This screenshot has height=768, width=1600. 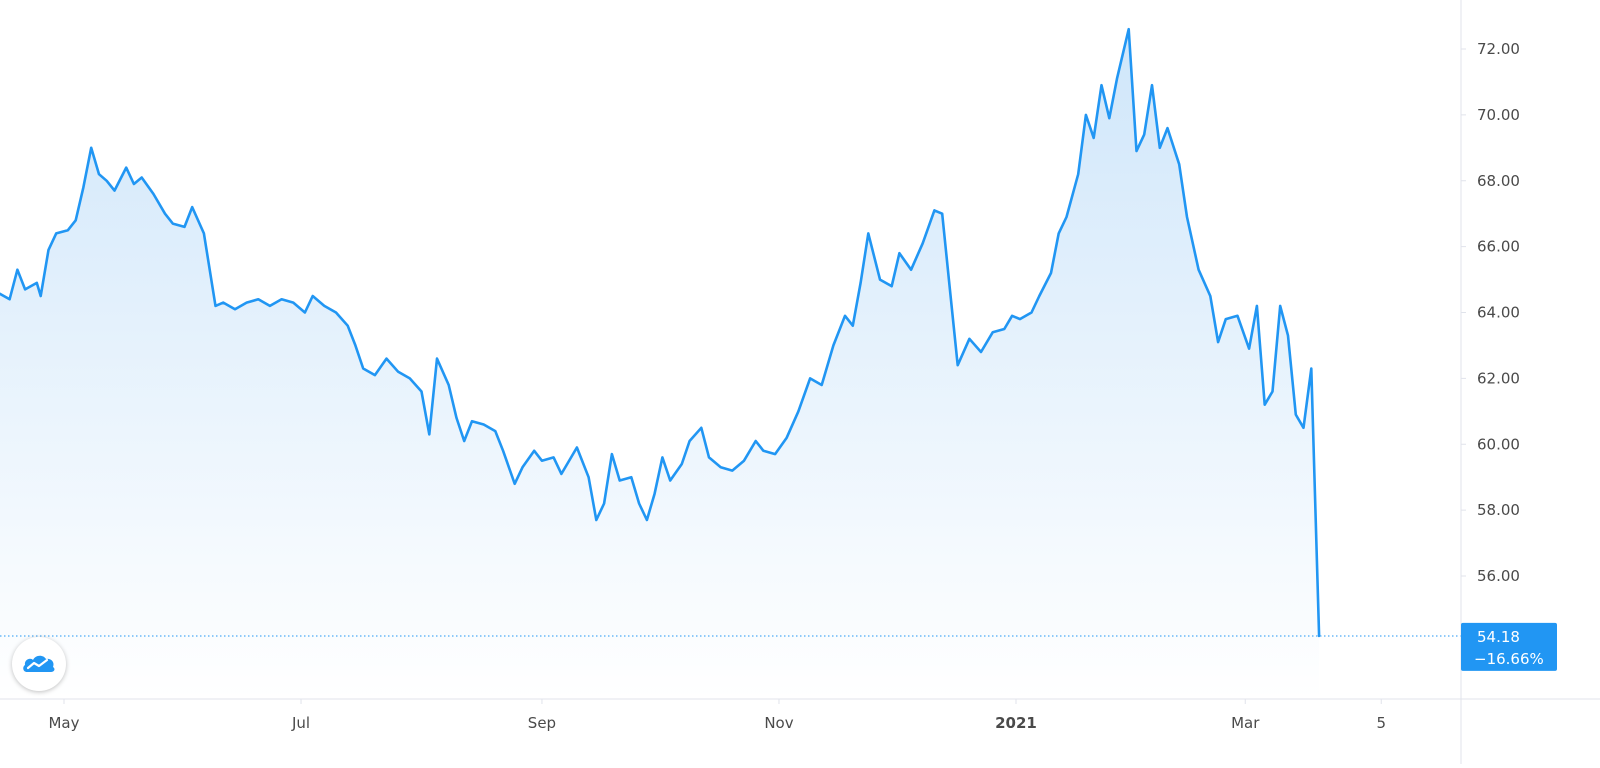 I want to click on x-tick-label: 2021, so click(x=1016, y=723).